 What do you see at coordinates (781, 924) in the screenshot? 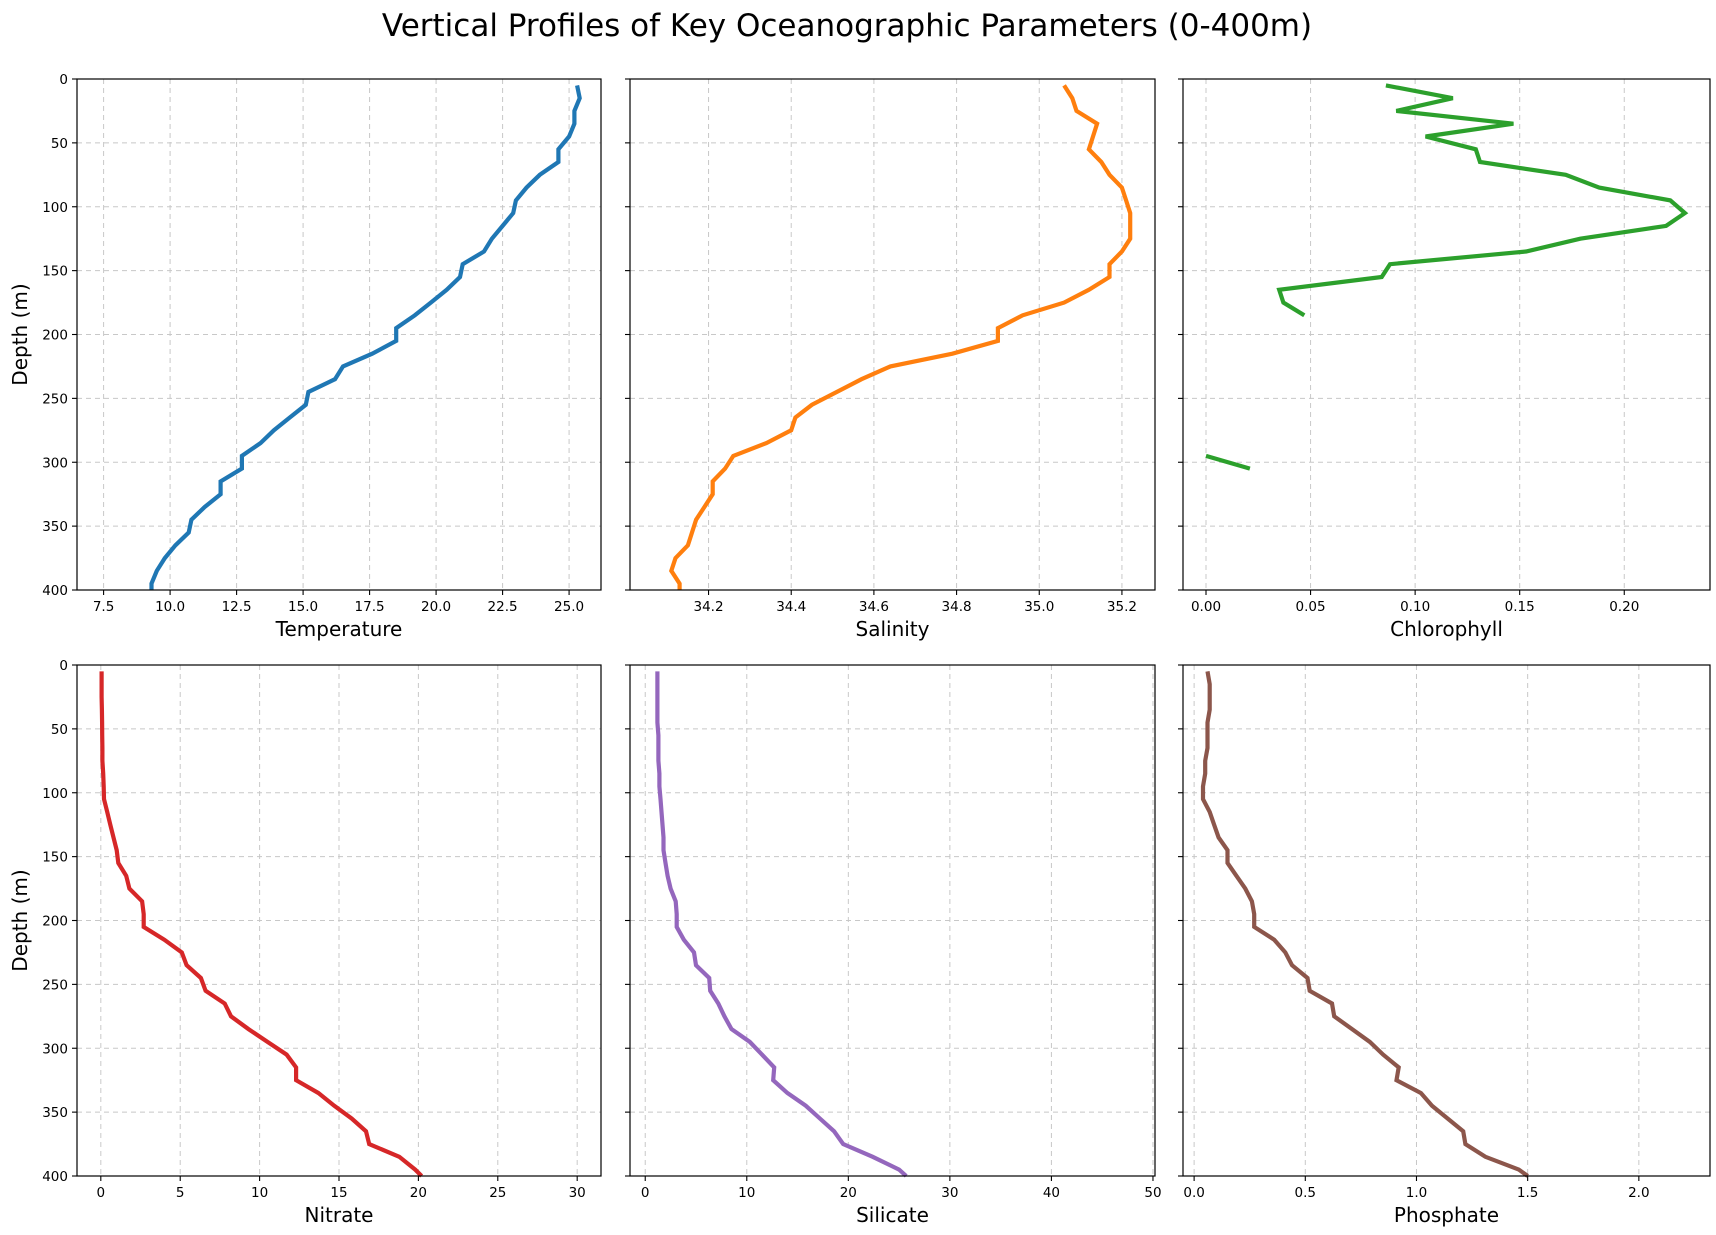
I see `series-line-silicate` at bounding box center [781, 924].